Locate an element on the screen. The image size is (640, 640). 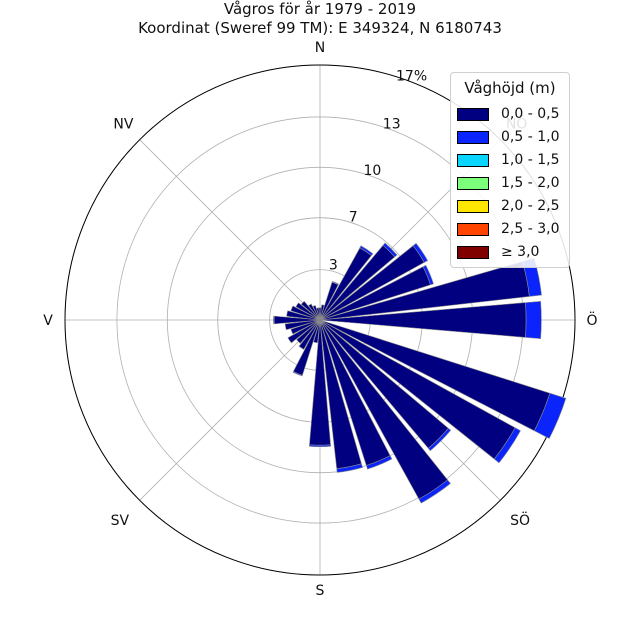
legend-item: 1,0 - 1,5 is located at coordinates (508, 160).